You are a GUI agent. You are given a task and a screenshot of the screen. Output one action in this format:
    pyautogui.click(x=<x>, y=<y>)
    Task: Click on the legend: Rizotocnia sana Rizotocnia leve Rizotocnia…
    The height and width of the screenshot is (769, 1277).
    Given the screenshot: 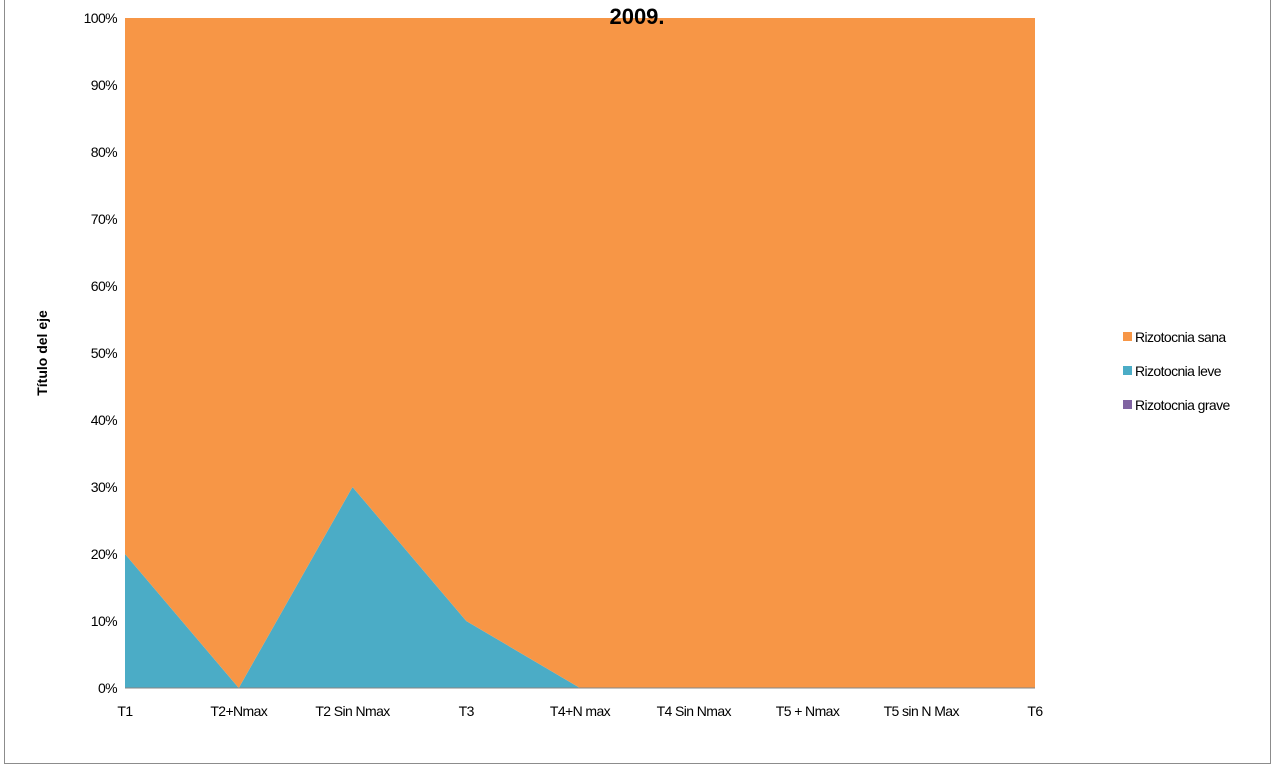 What is the action you would take?
    pyautogui.click(x=1177, y=371)
    